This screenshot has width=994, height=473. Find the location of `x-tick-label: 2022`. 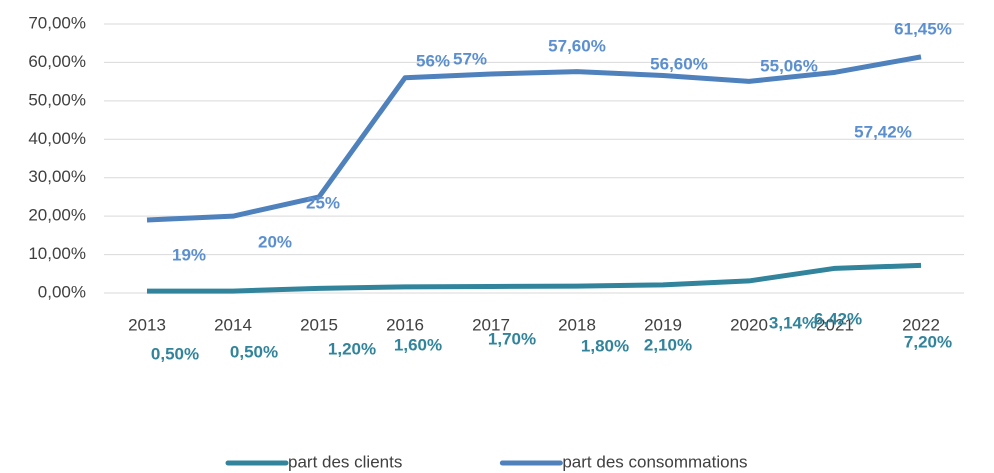

x-tick-label: 2022 is located at coordinates (921, 324).